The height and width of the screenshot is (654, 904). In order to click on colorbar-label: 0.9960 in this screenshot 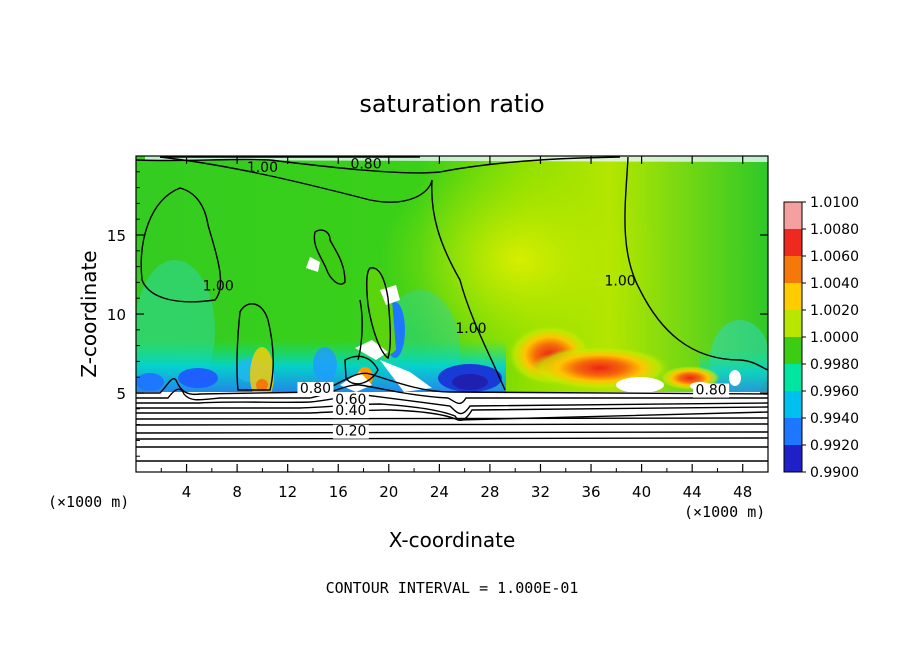, I will do `click(834, 392)`.